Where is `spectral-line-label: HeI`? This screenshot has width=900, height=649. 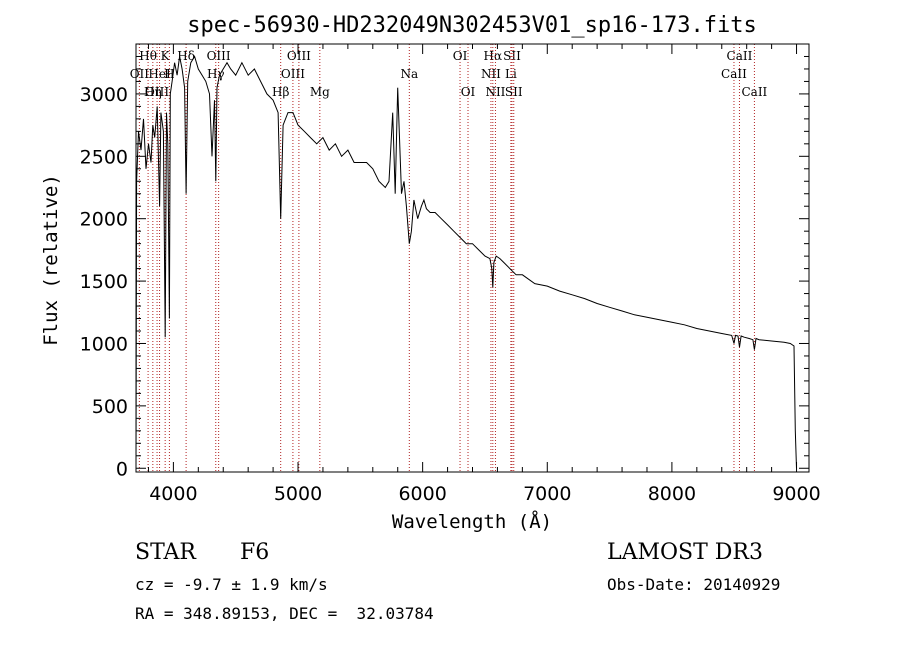
spectral-line-label: HeI is located at coordinates (159, 74).